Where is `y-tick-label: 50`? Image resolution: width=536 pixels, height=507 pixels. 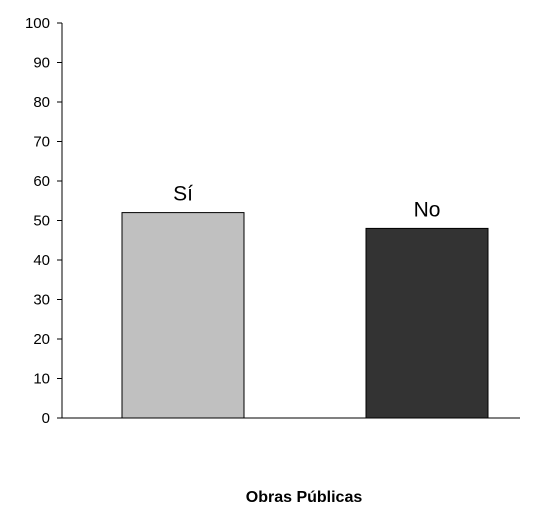
y-tick-label: 50 is located at coordinates (41, 221).